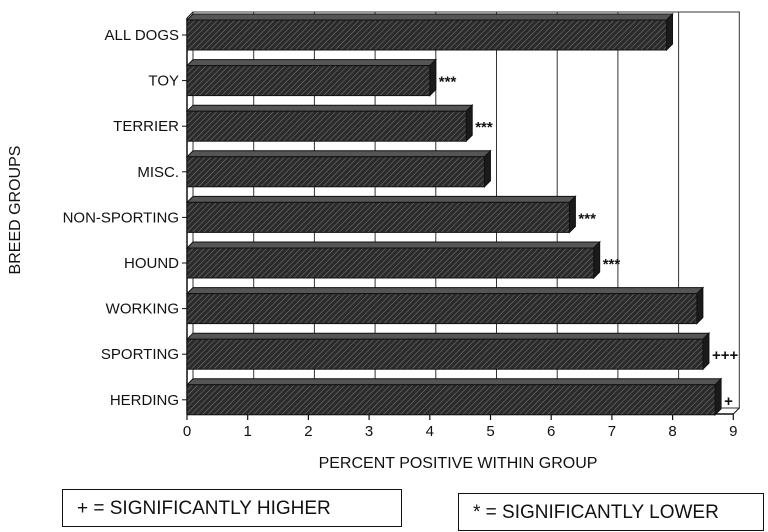  What do you see at coordinates (612, 431) in the screenshot?
I see `x-tick-label: 7` at bounding box center [612, 431].